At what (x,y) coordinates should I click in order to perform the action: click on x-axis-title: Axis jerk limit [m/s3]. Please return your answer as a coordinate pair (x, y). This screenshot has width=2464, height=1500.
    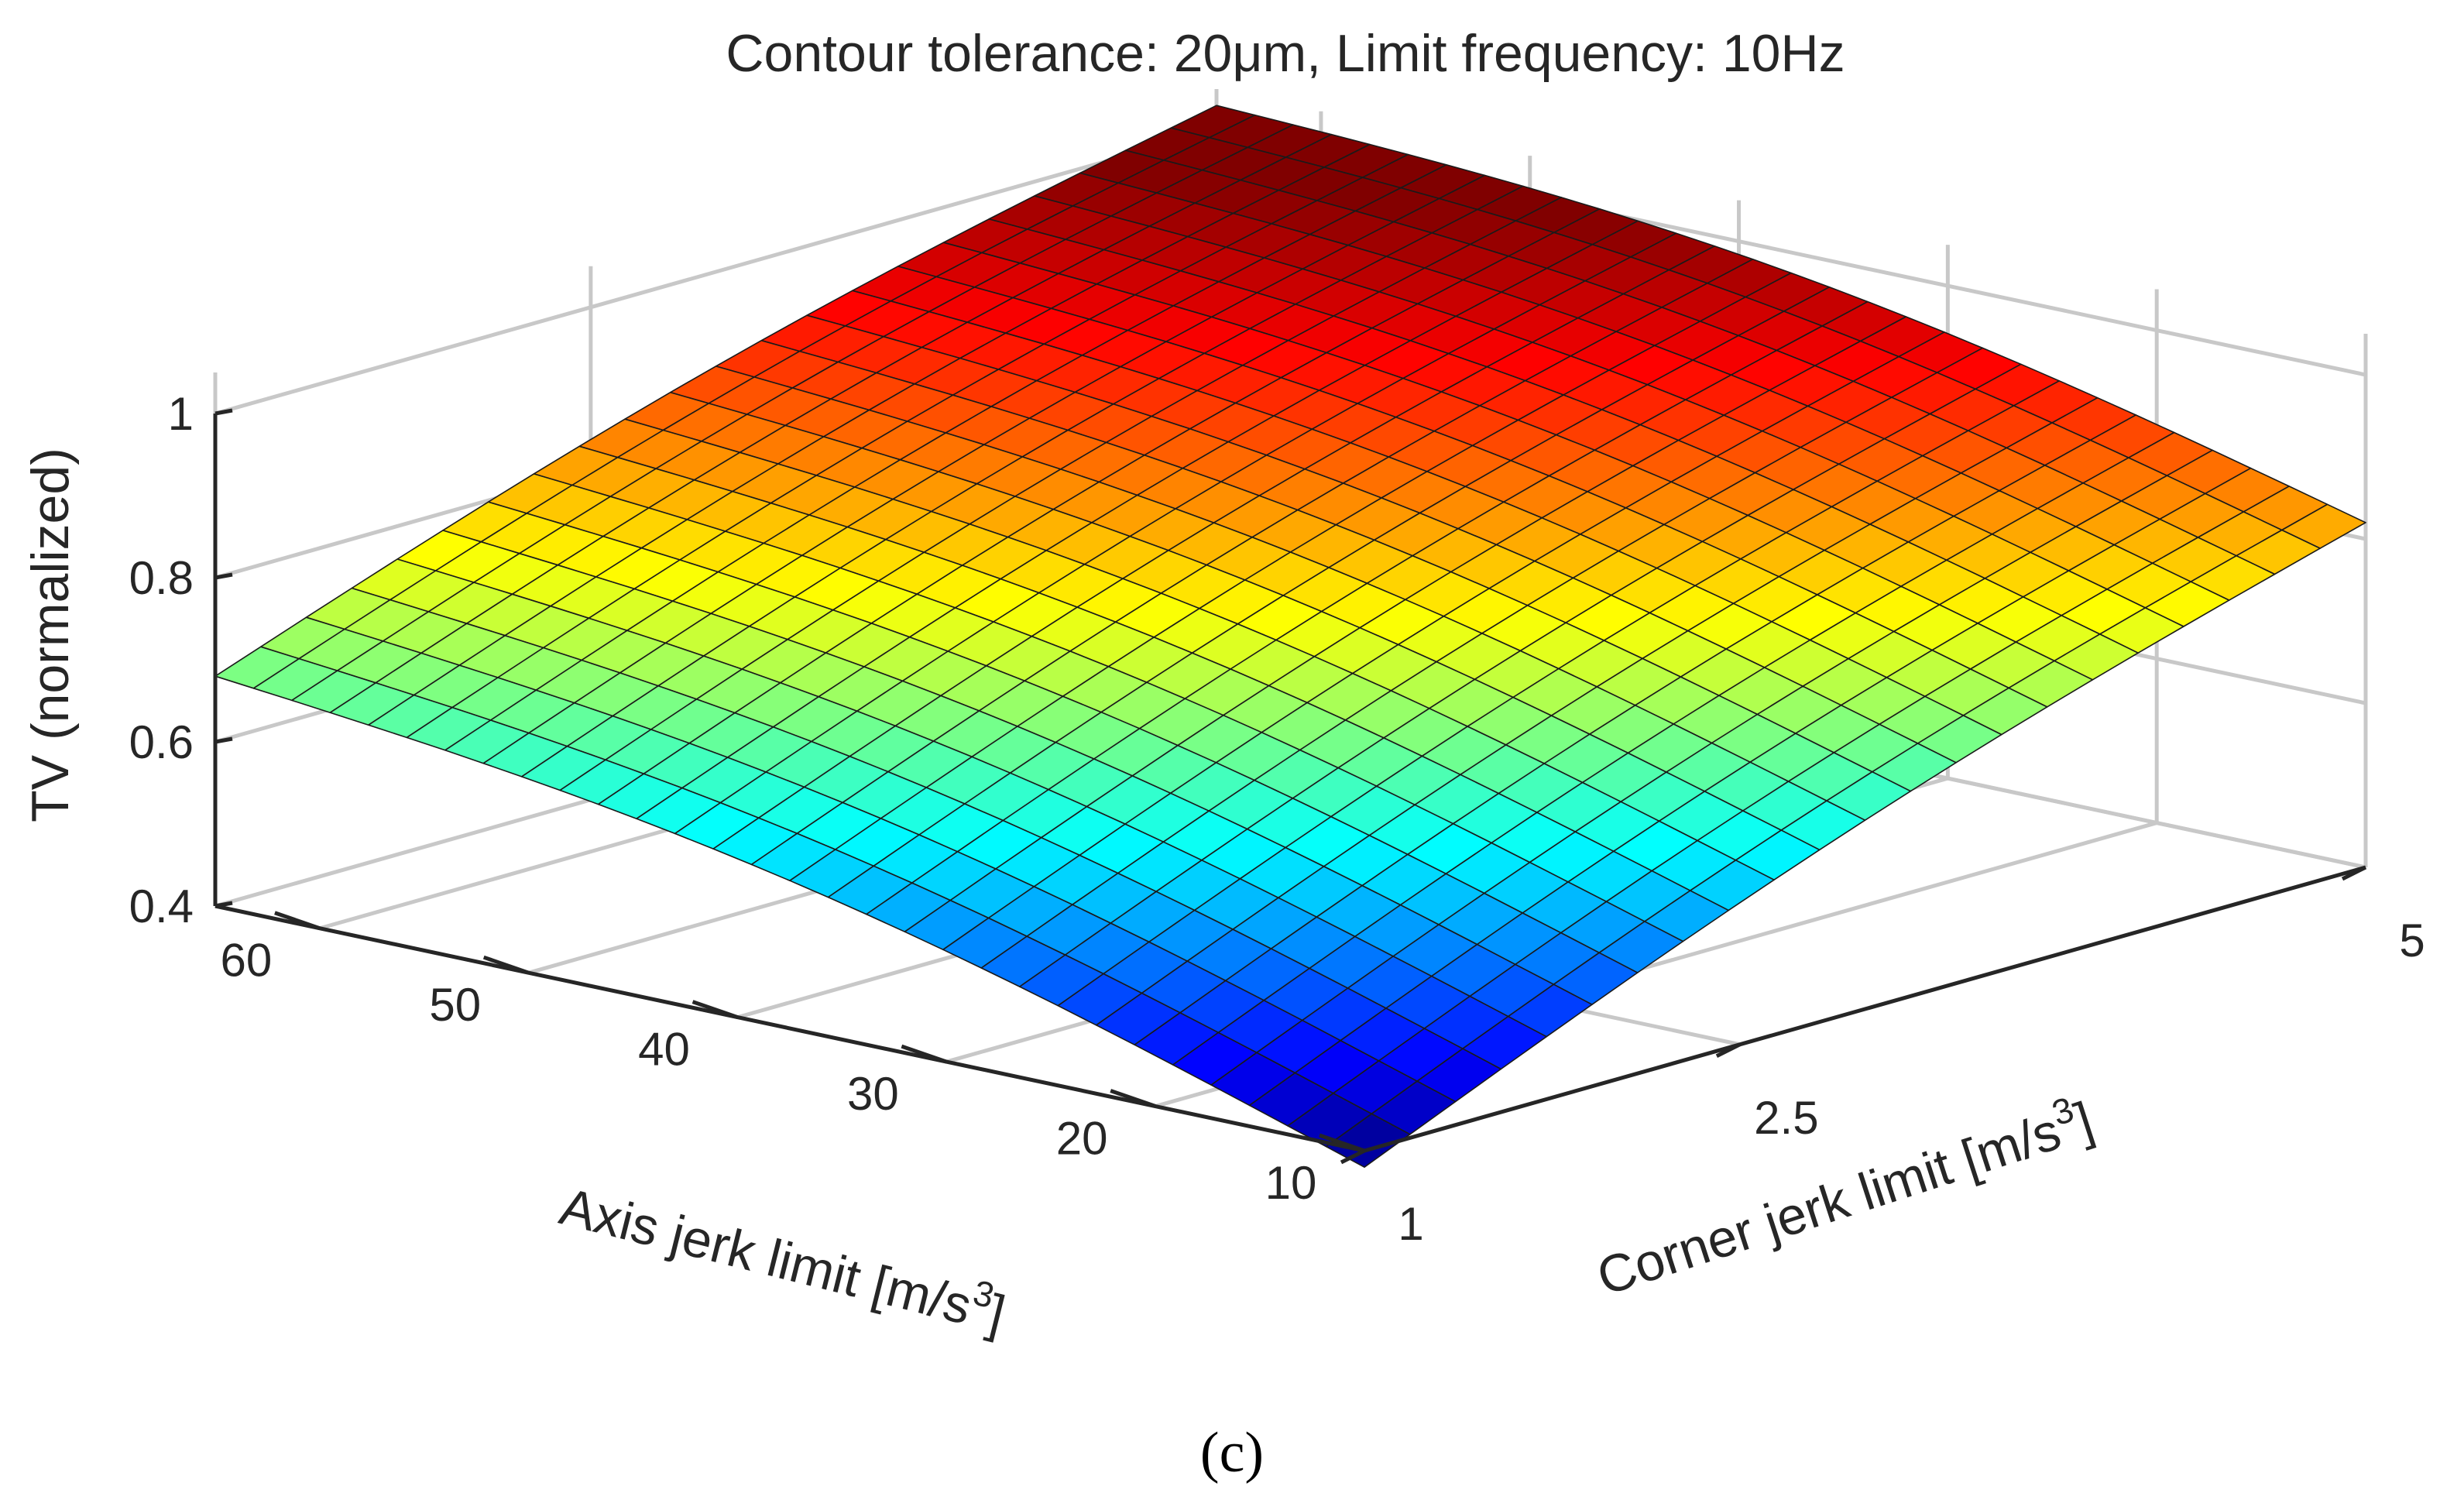
    Looking at the image, I should click on (783, 1257).